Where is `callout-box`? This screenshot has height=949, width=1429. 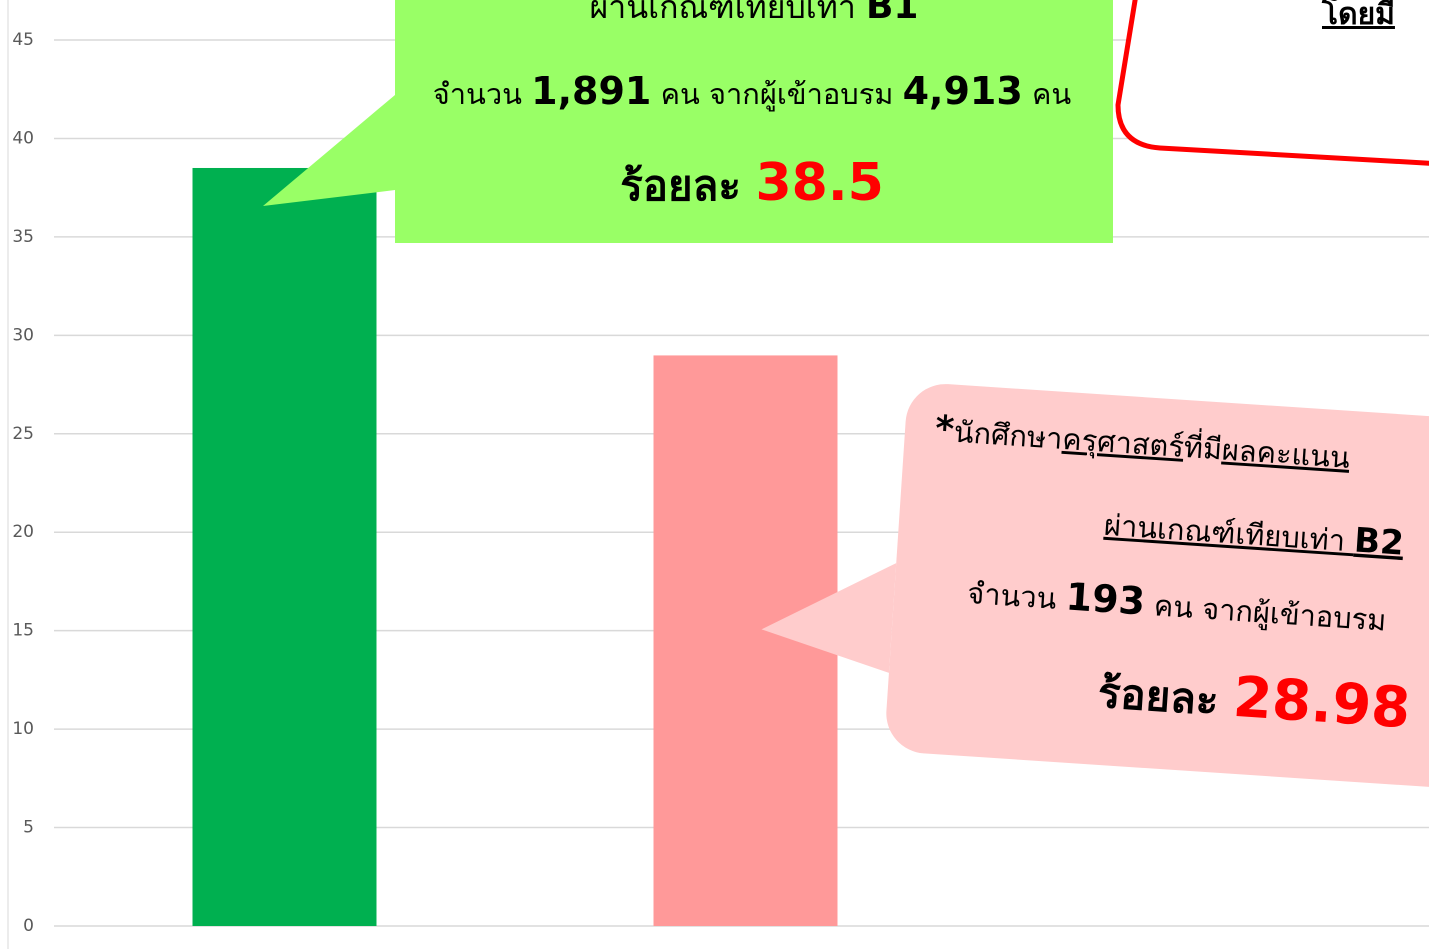 callout-box is located at coordinates (754, 121).